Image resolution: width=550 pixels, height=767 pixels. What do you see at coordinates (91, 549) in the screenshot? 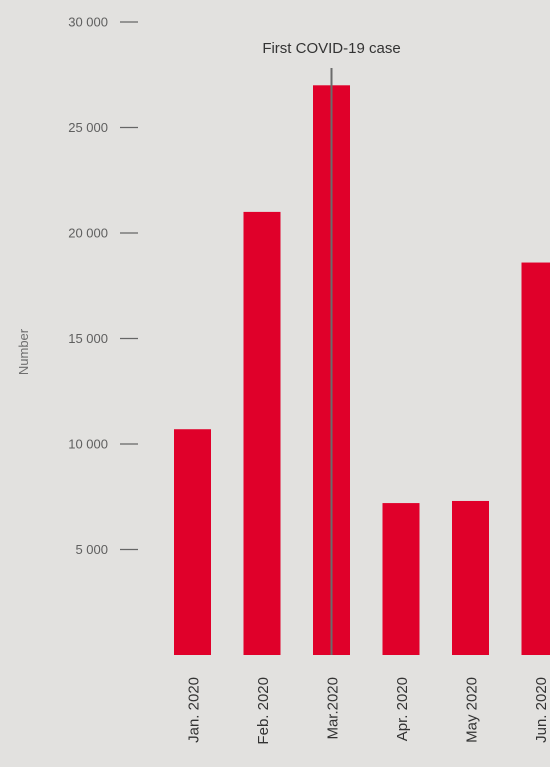
I see `y-tick-label: 5 000` at bounding box center [91, 549].